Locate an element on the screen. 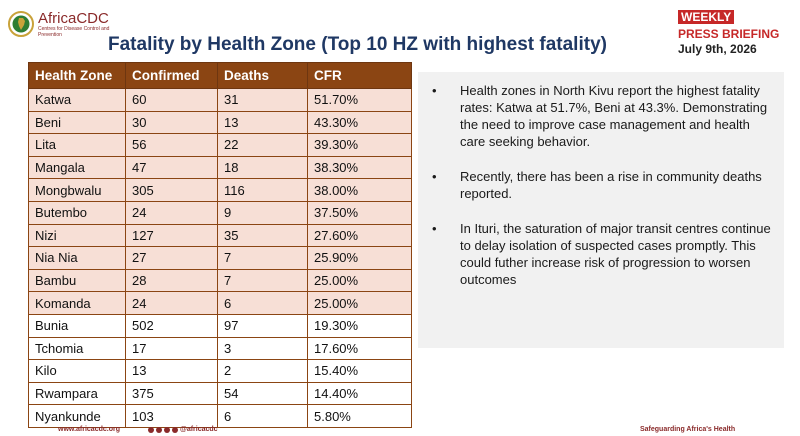 The width and height of the screenshot is (800, 436). press-briefing-badge: WEEKLY PRESS BRIEFING July 9th, 2026 is located at coordinates (736, 32).